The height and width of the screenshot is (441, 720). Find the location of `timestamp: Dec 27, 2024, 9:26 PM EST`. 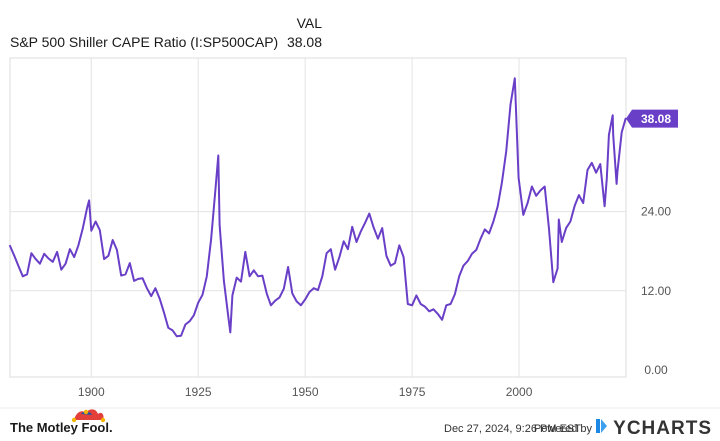

timestamp: Dec 27, 2024, 9:26 PM EST is located at coordinates (512, 429).